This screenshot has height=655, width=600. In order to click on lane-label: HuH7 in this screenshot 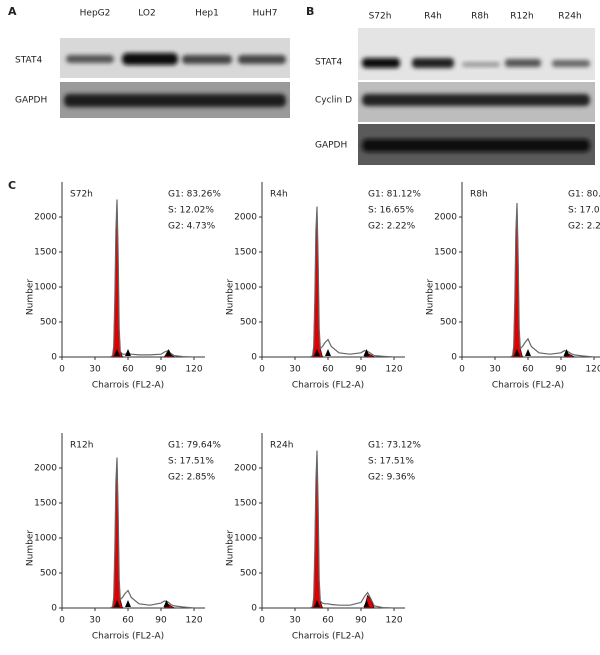, I will do `click(265, 14)`.